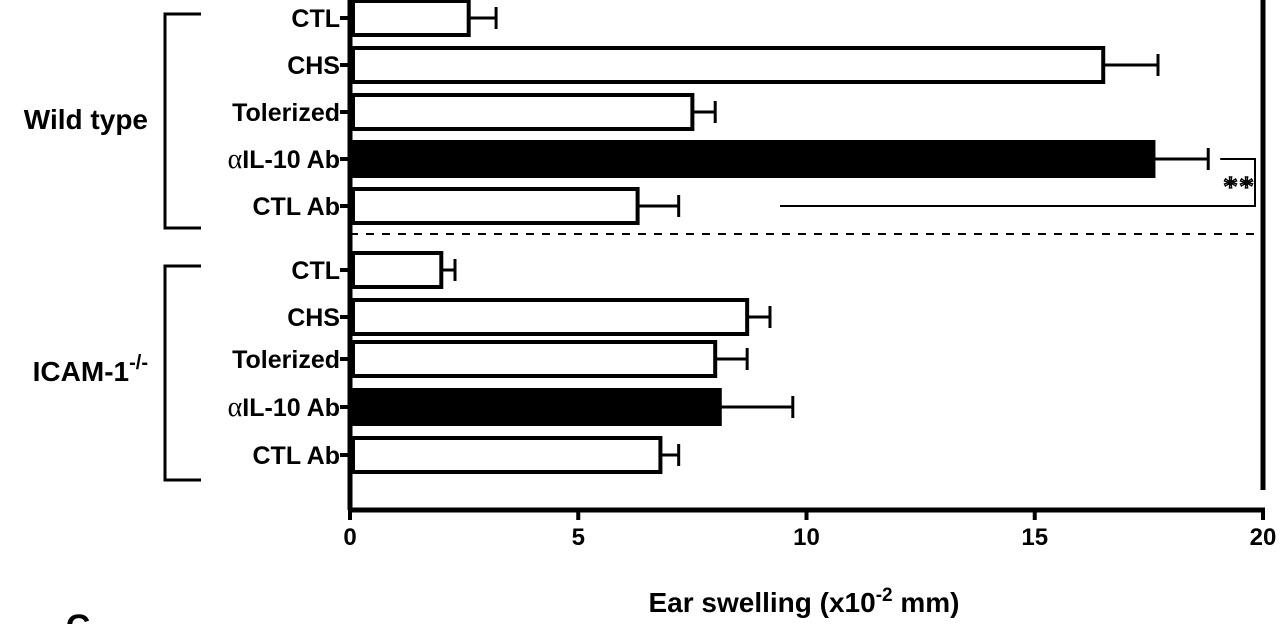  What do you see at coordinates (138, 363) in the screenshot?
I see `group-label-superscript: -/-` at bounding box center [138, 363].